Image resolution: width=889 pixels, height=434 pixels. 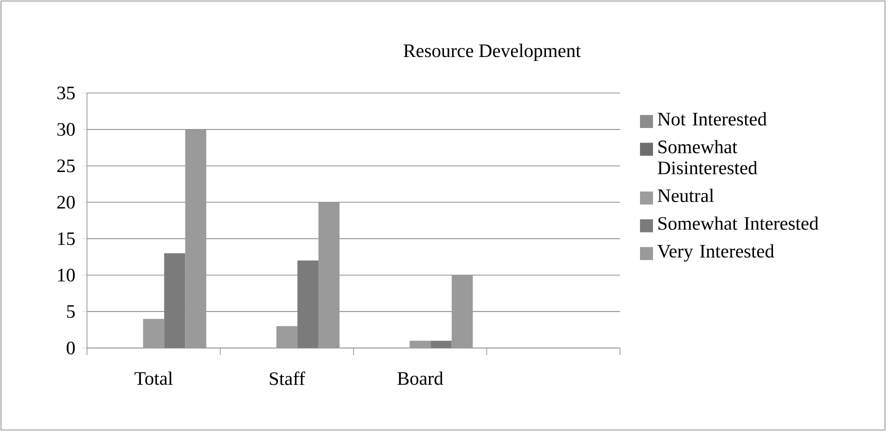 What do you see at coordinates (66, 129) in the screenshot?
I see `y-tick-label: 30` at bounding box center [66, 129].